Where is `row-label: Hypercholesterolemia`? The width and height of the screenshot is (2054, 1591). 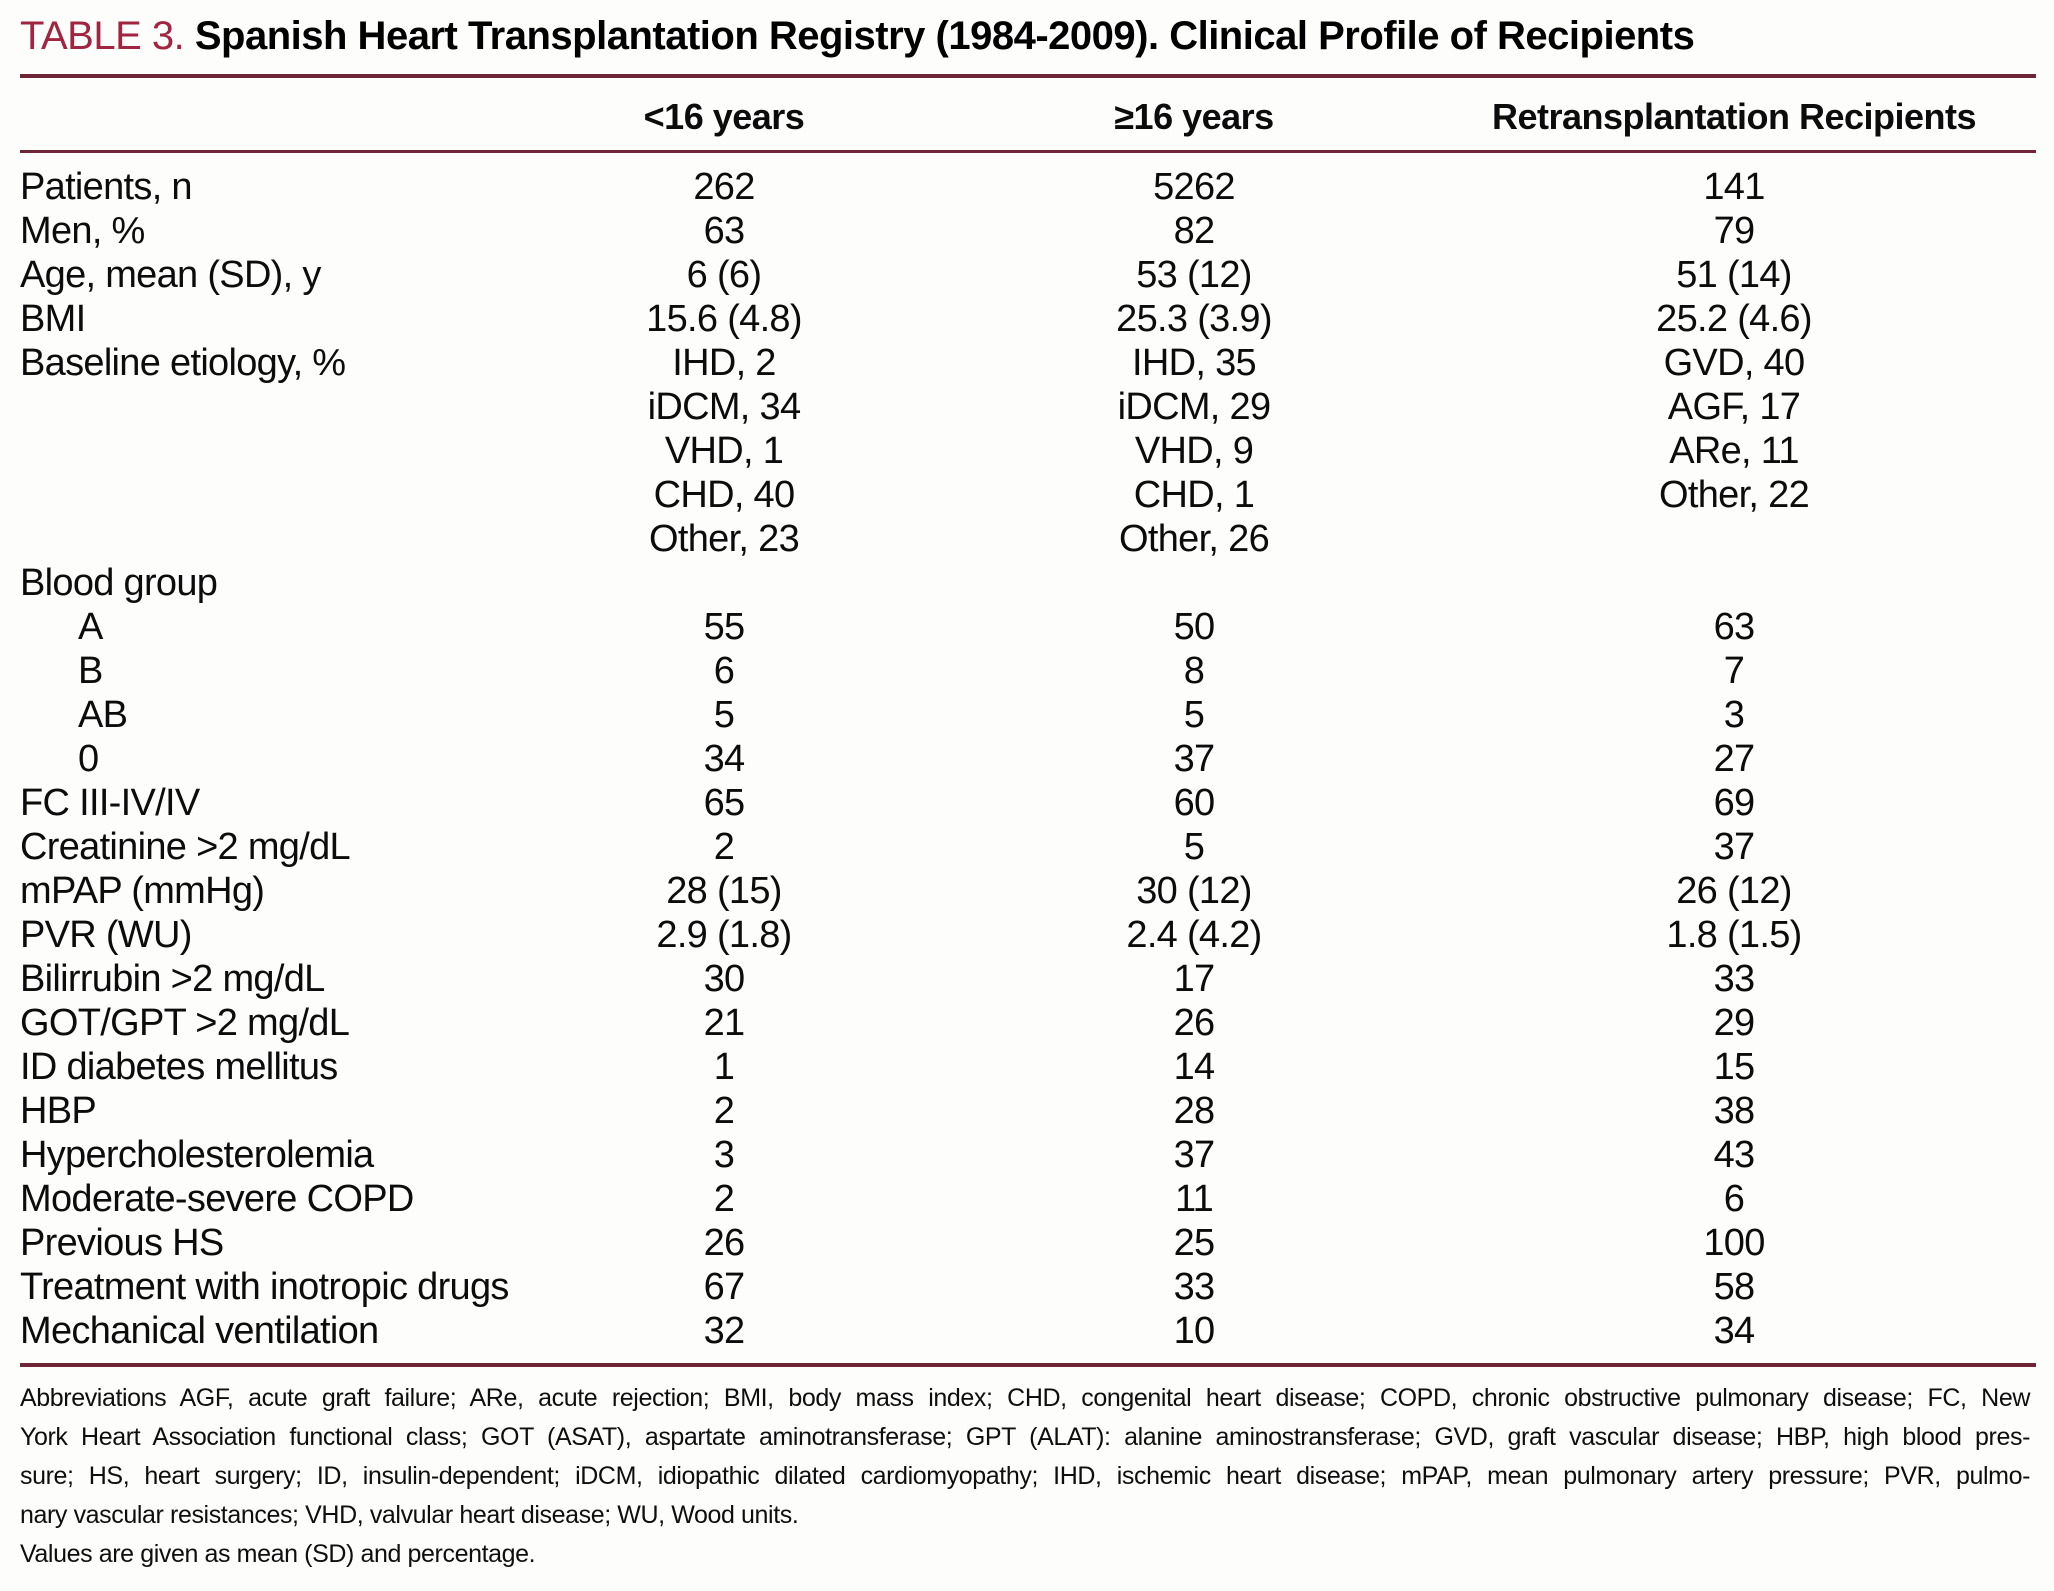
row-label: Hypercholesterolemia is located at coordinates (197, 1155).